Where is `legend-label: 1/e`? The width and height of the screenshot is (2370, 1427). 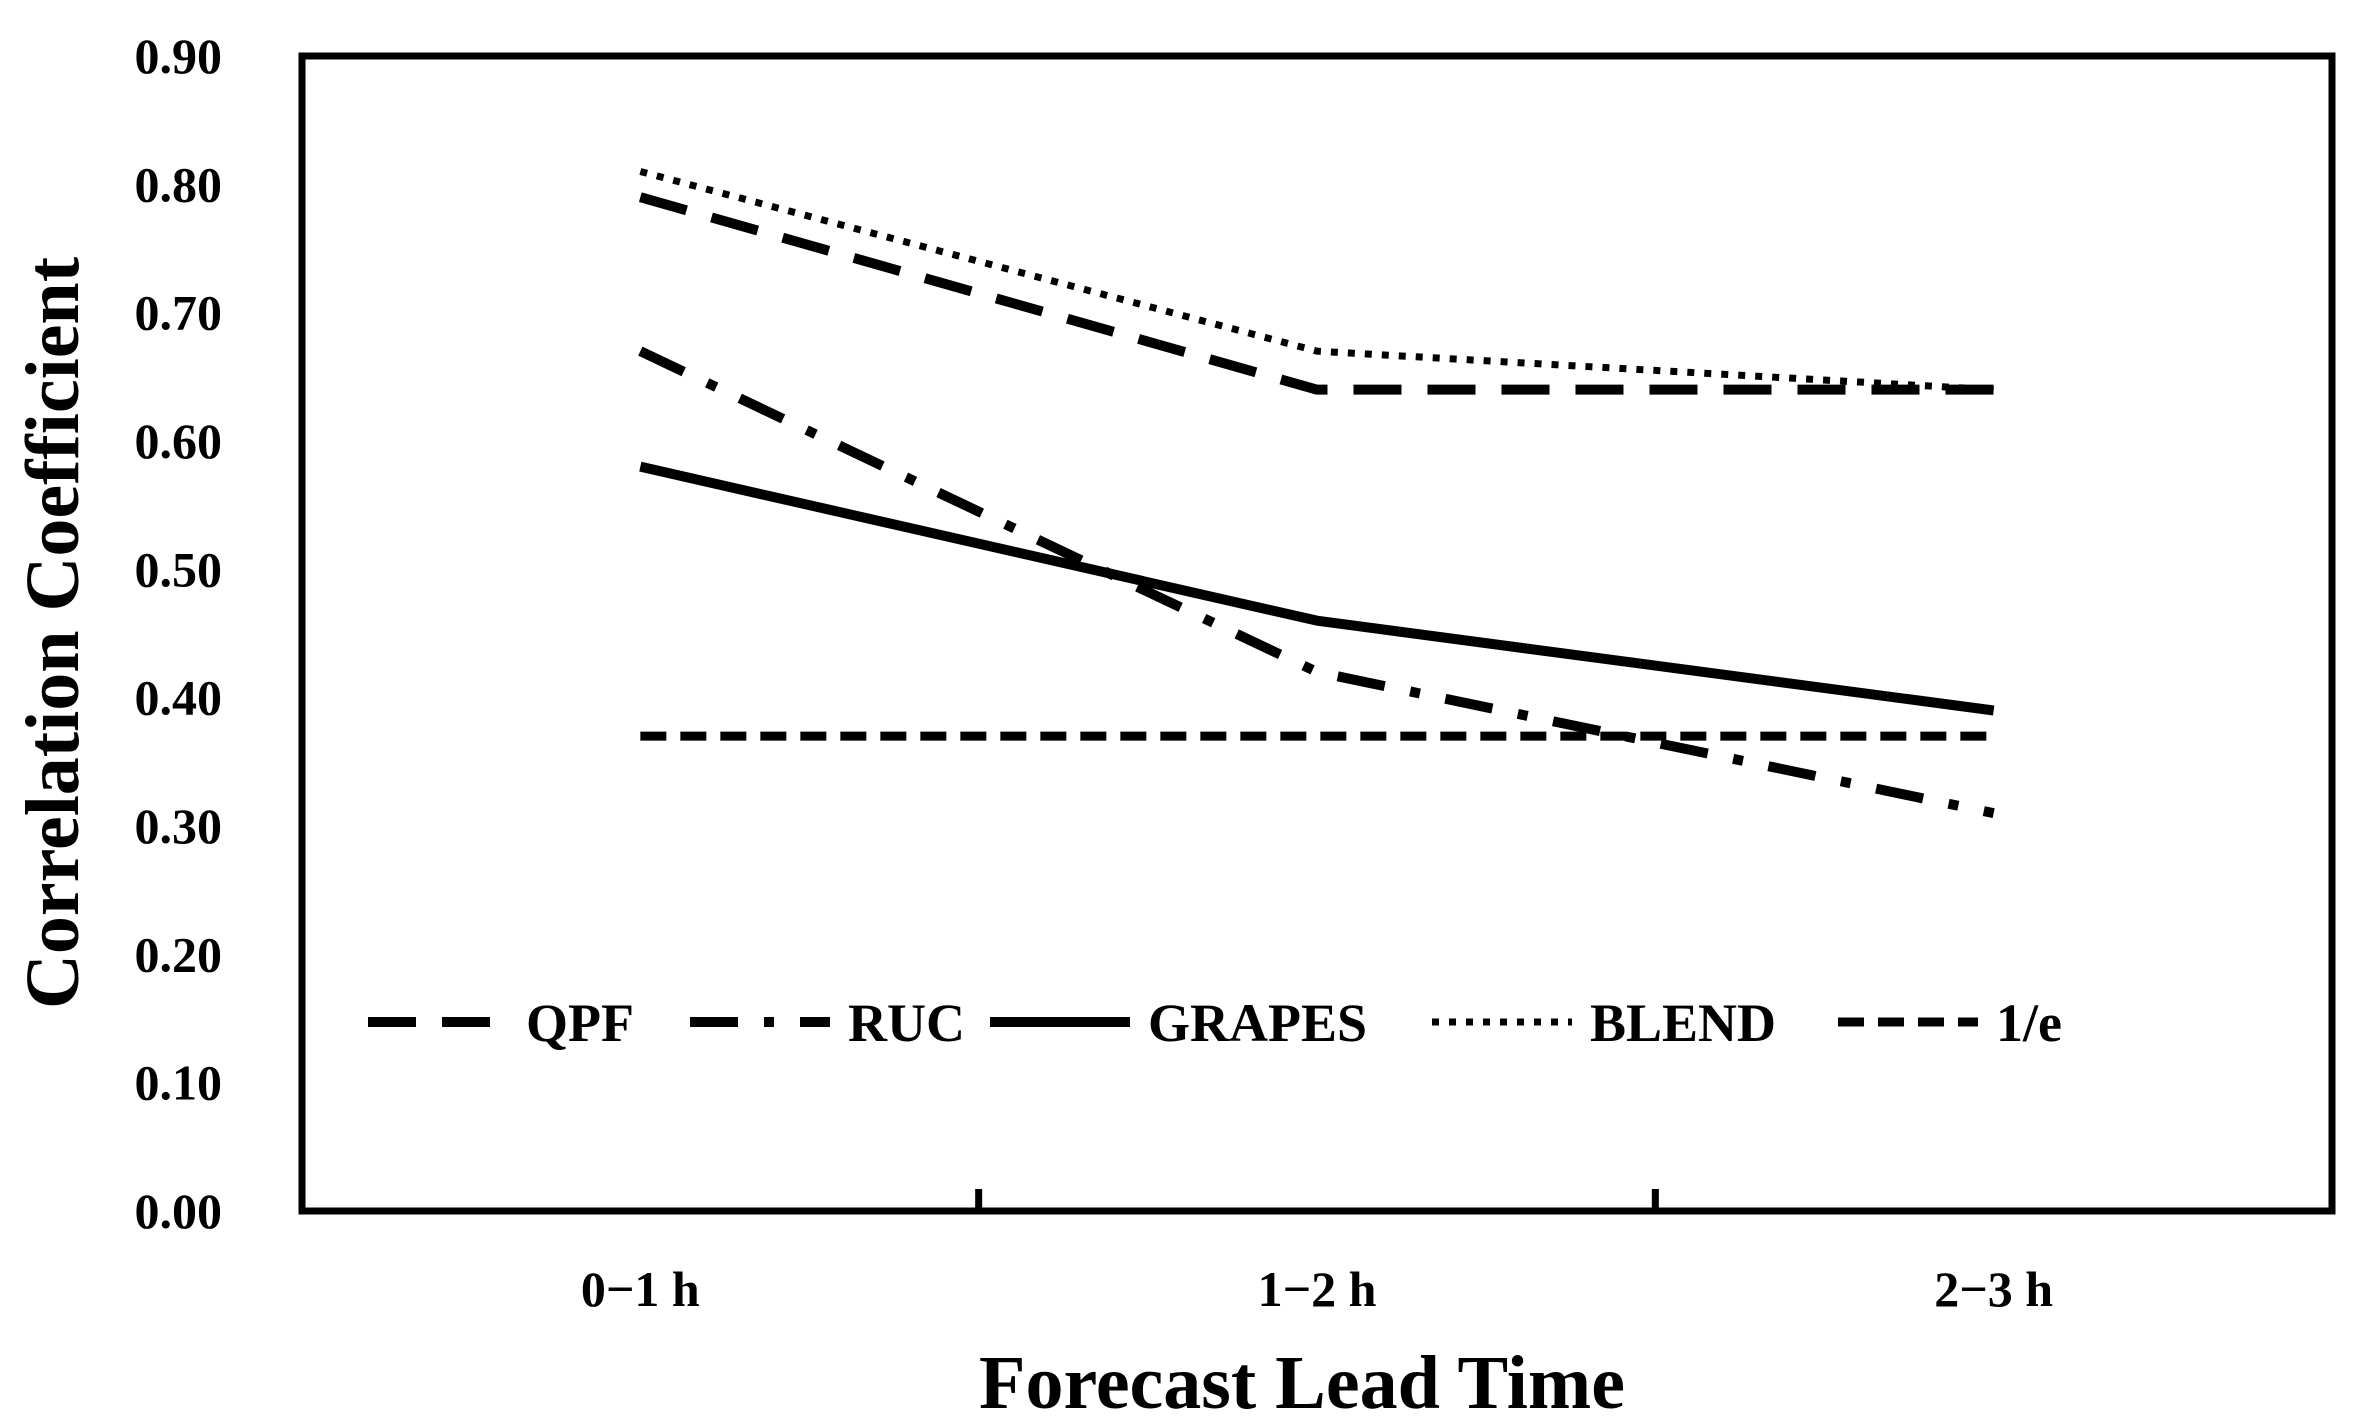 legend-label: 1/e is located at coordinates (2029, 1023).